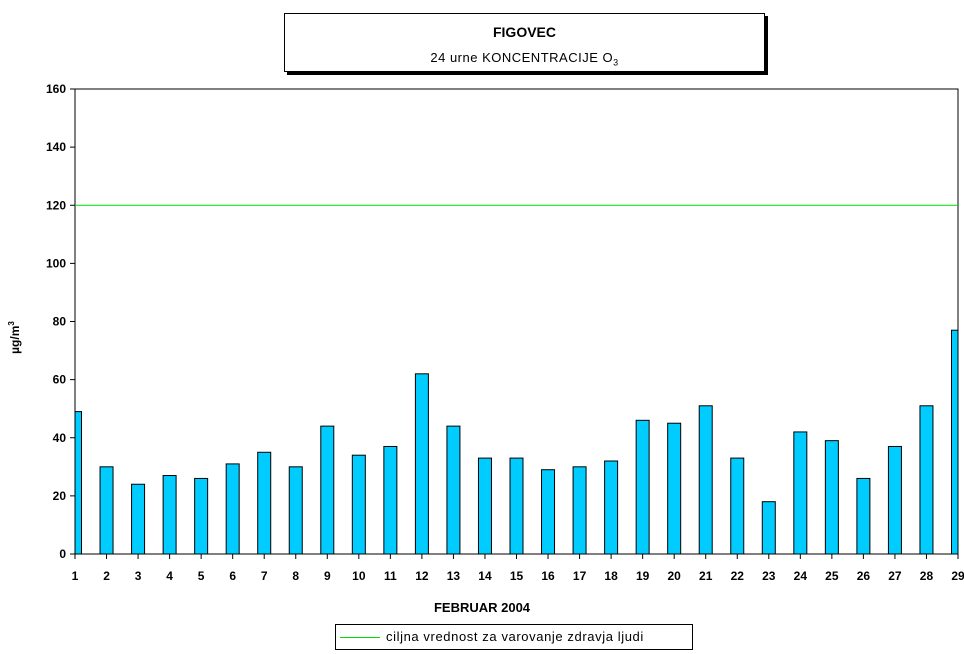  I want to click on x-tick-label-21: 21, so click(706, 576).